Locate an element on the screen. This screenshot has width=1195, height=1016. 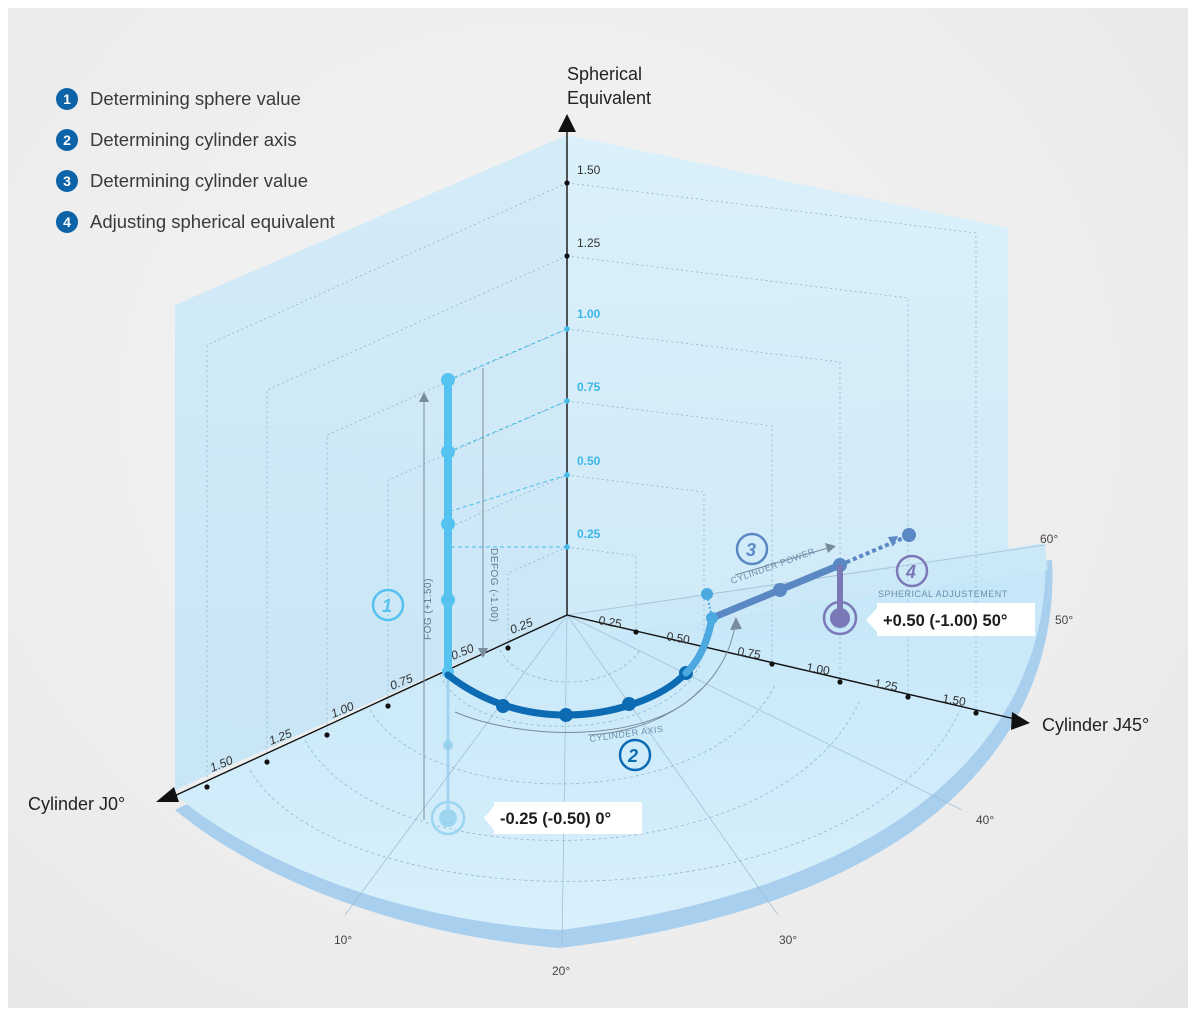
left-axis-title: Cylinder J0° is located at coordinates (76, 804).